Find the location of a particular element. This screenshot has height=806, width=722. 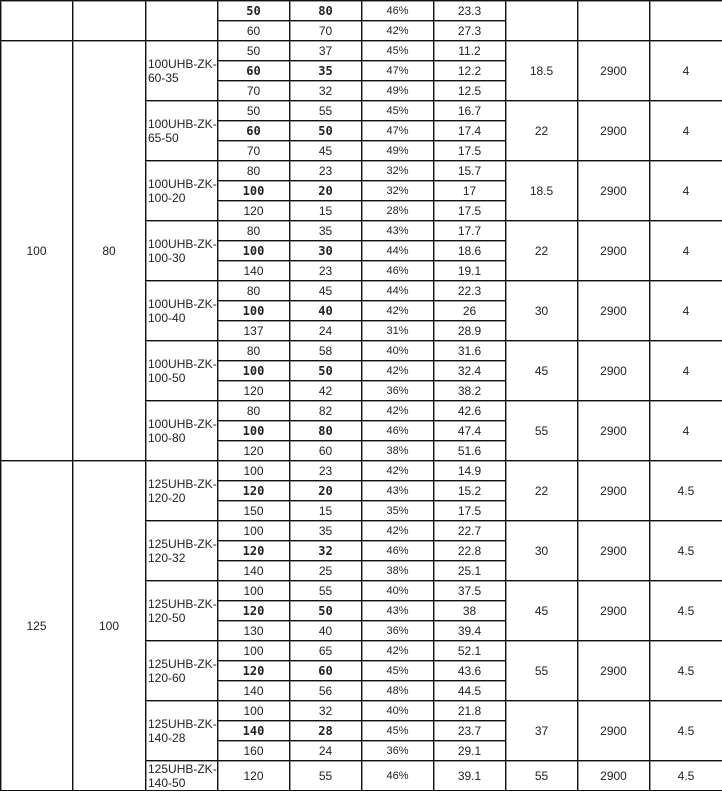

table-row: 120 32 46% 22.8 is located at coordinates (361, 550).